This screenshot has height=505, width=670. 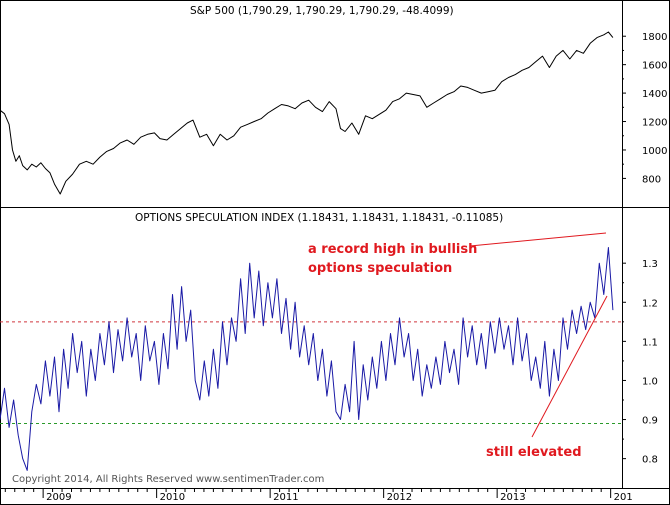 What do you see at coordinates (654, 151) in the screenshot?
I see `sp500-ytick-label: 1000` at bounding box center [654, 151].